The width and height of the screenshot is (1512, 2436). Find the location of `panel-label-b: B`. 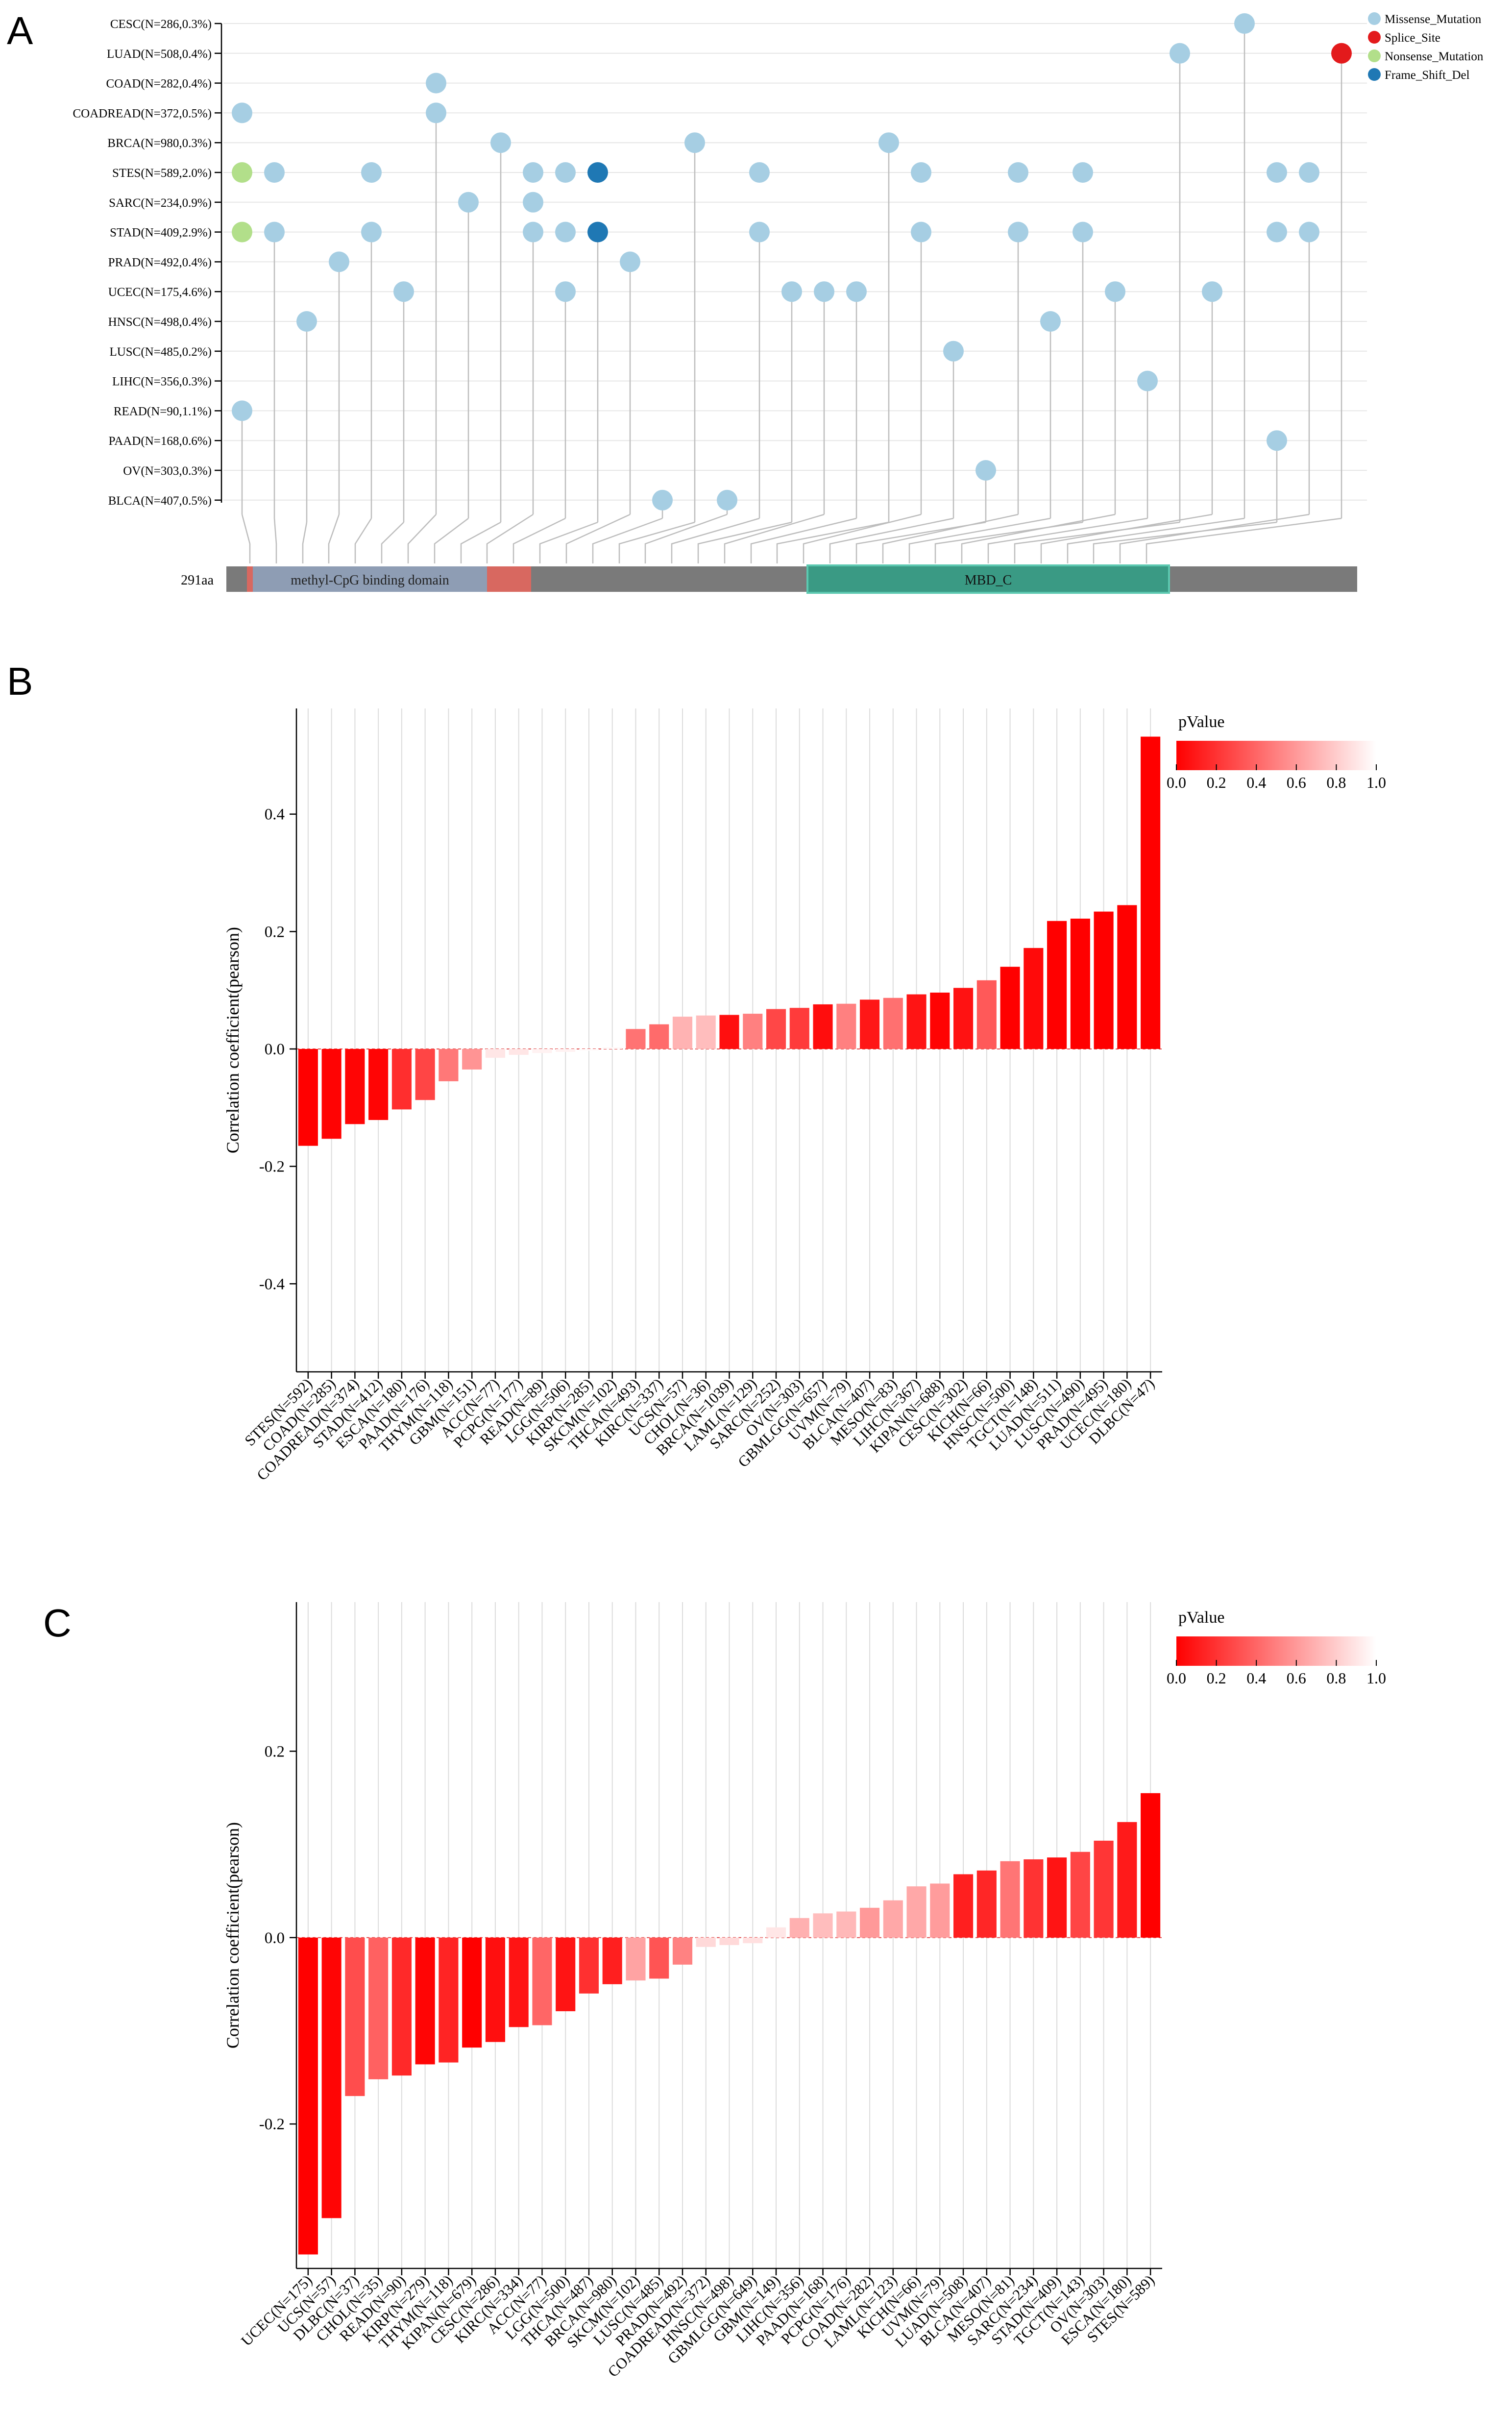

panel-label-b: B is located at coordinates (20, 681).